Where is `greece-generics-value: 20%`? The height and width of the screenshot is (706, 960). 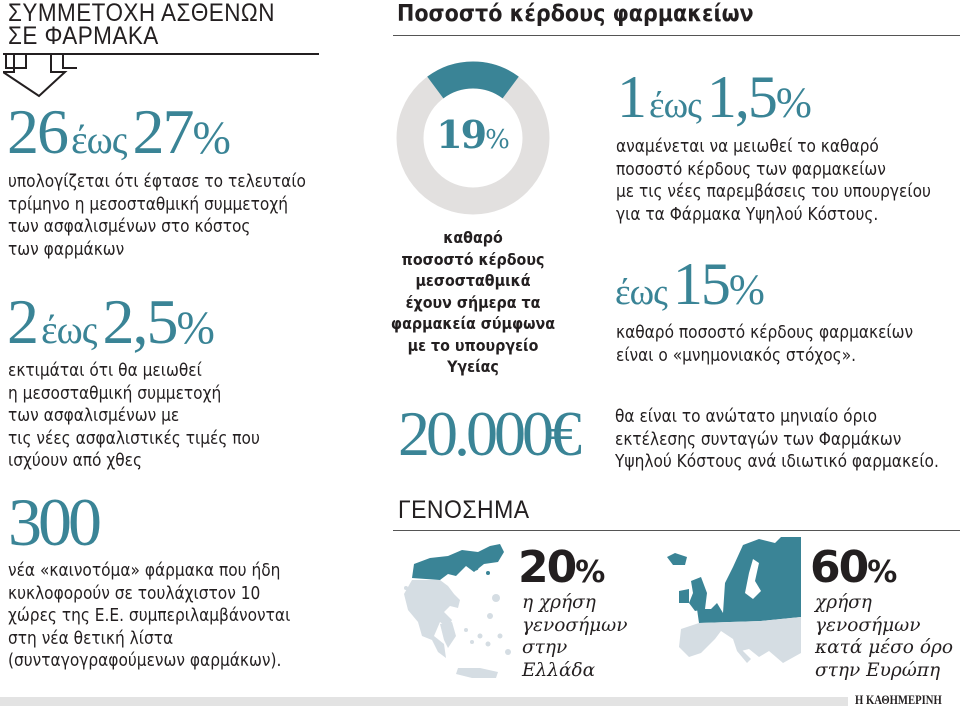 greece-generics-value: 20% is located at coordinates (561, 570).